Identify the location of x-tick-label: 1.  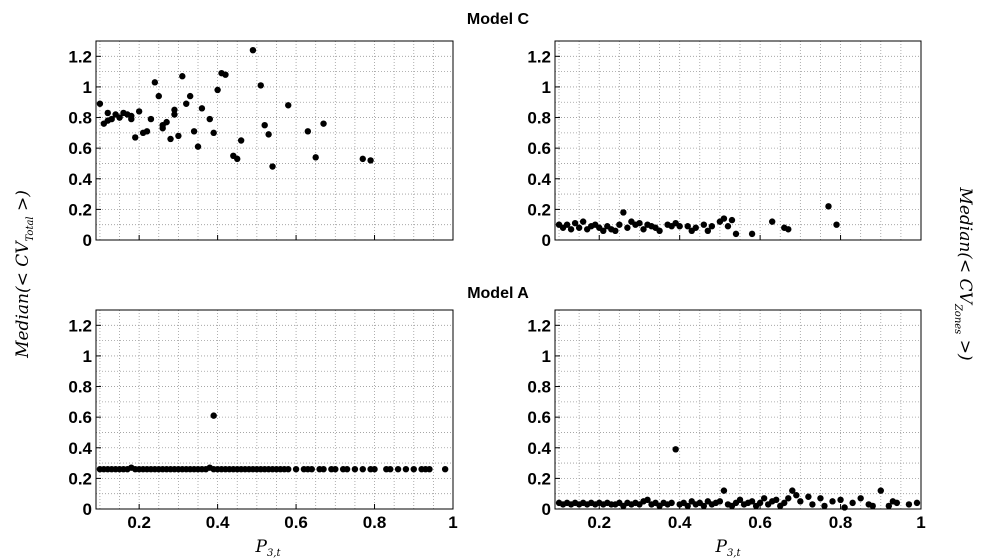
(920, 522).